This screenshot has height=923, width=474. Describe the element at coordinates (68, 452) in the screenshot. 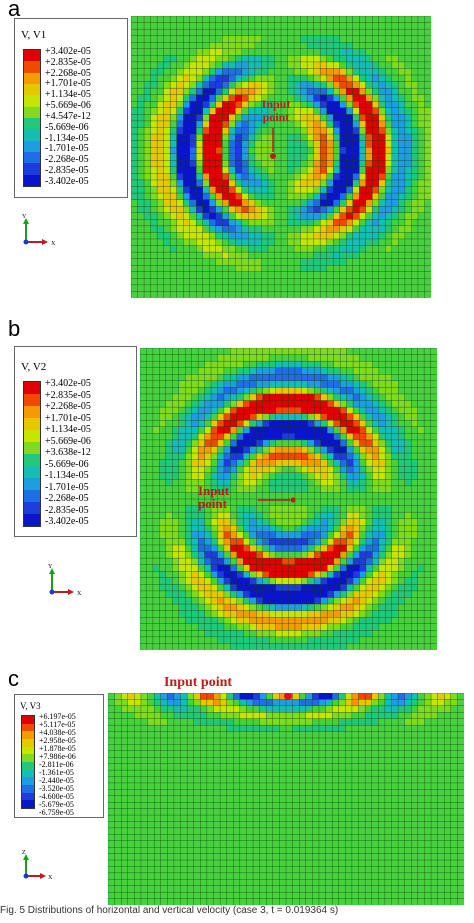

I see `colorbar-tick-label: +3.638e-12` at that location.